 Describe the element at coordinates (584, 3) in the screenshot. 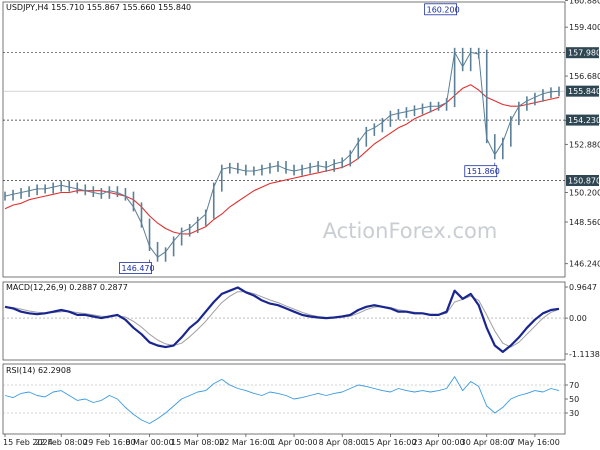

I see `price-tick-0: 160.880` at that location.